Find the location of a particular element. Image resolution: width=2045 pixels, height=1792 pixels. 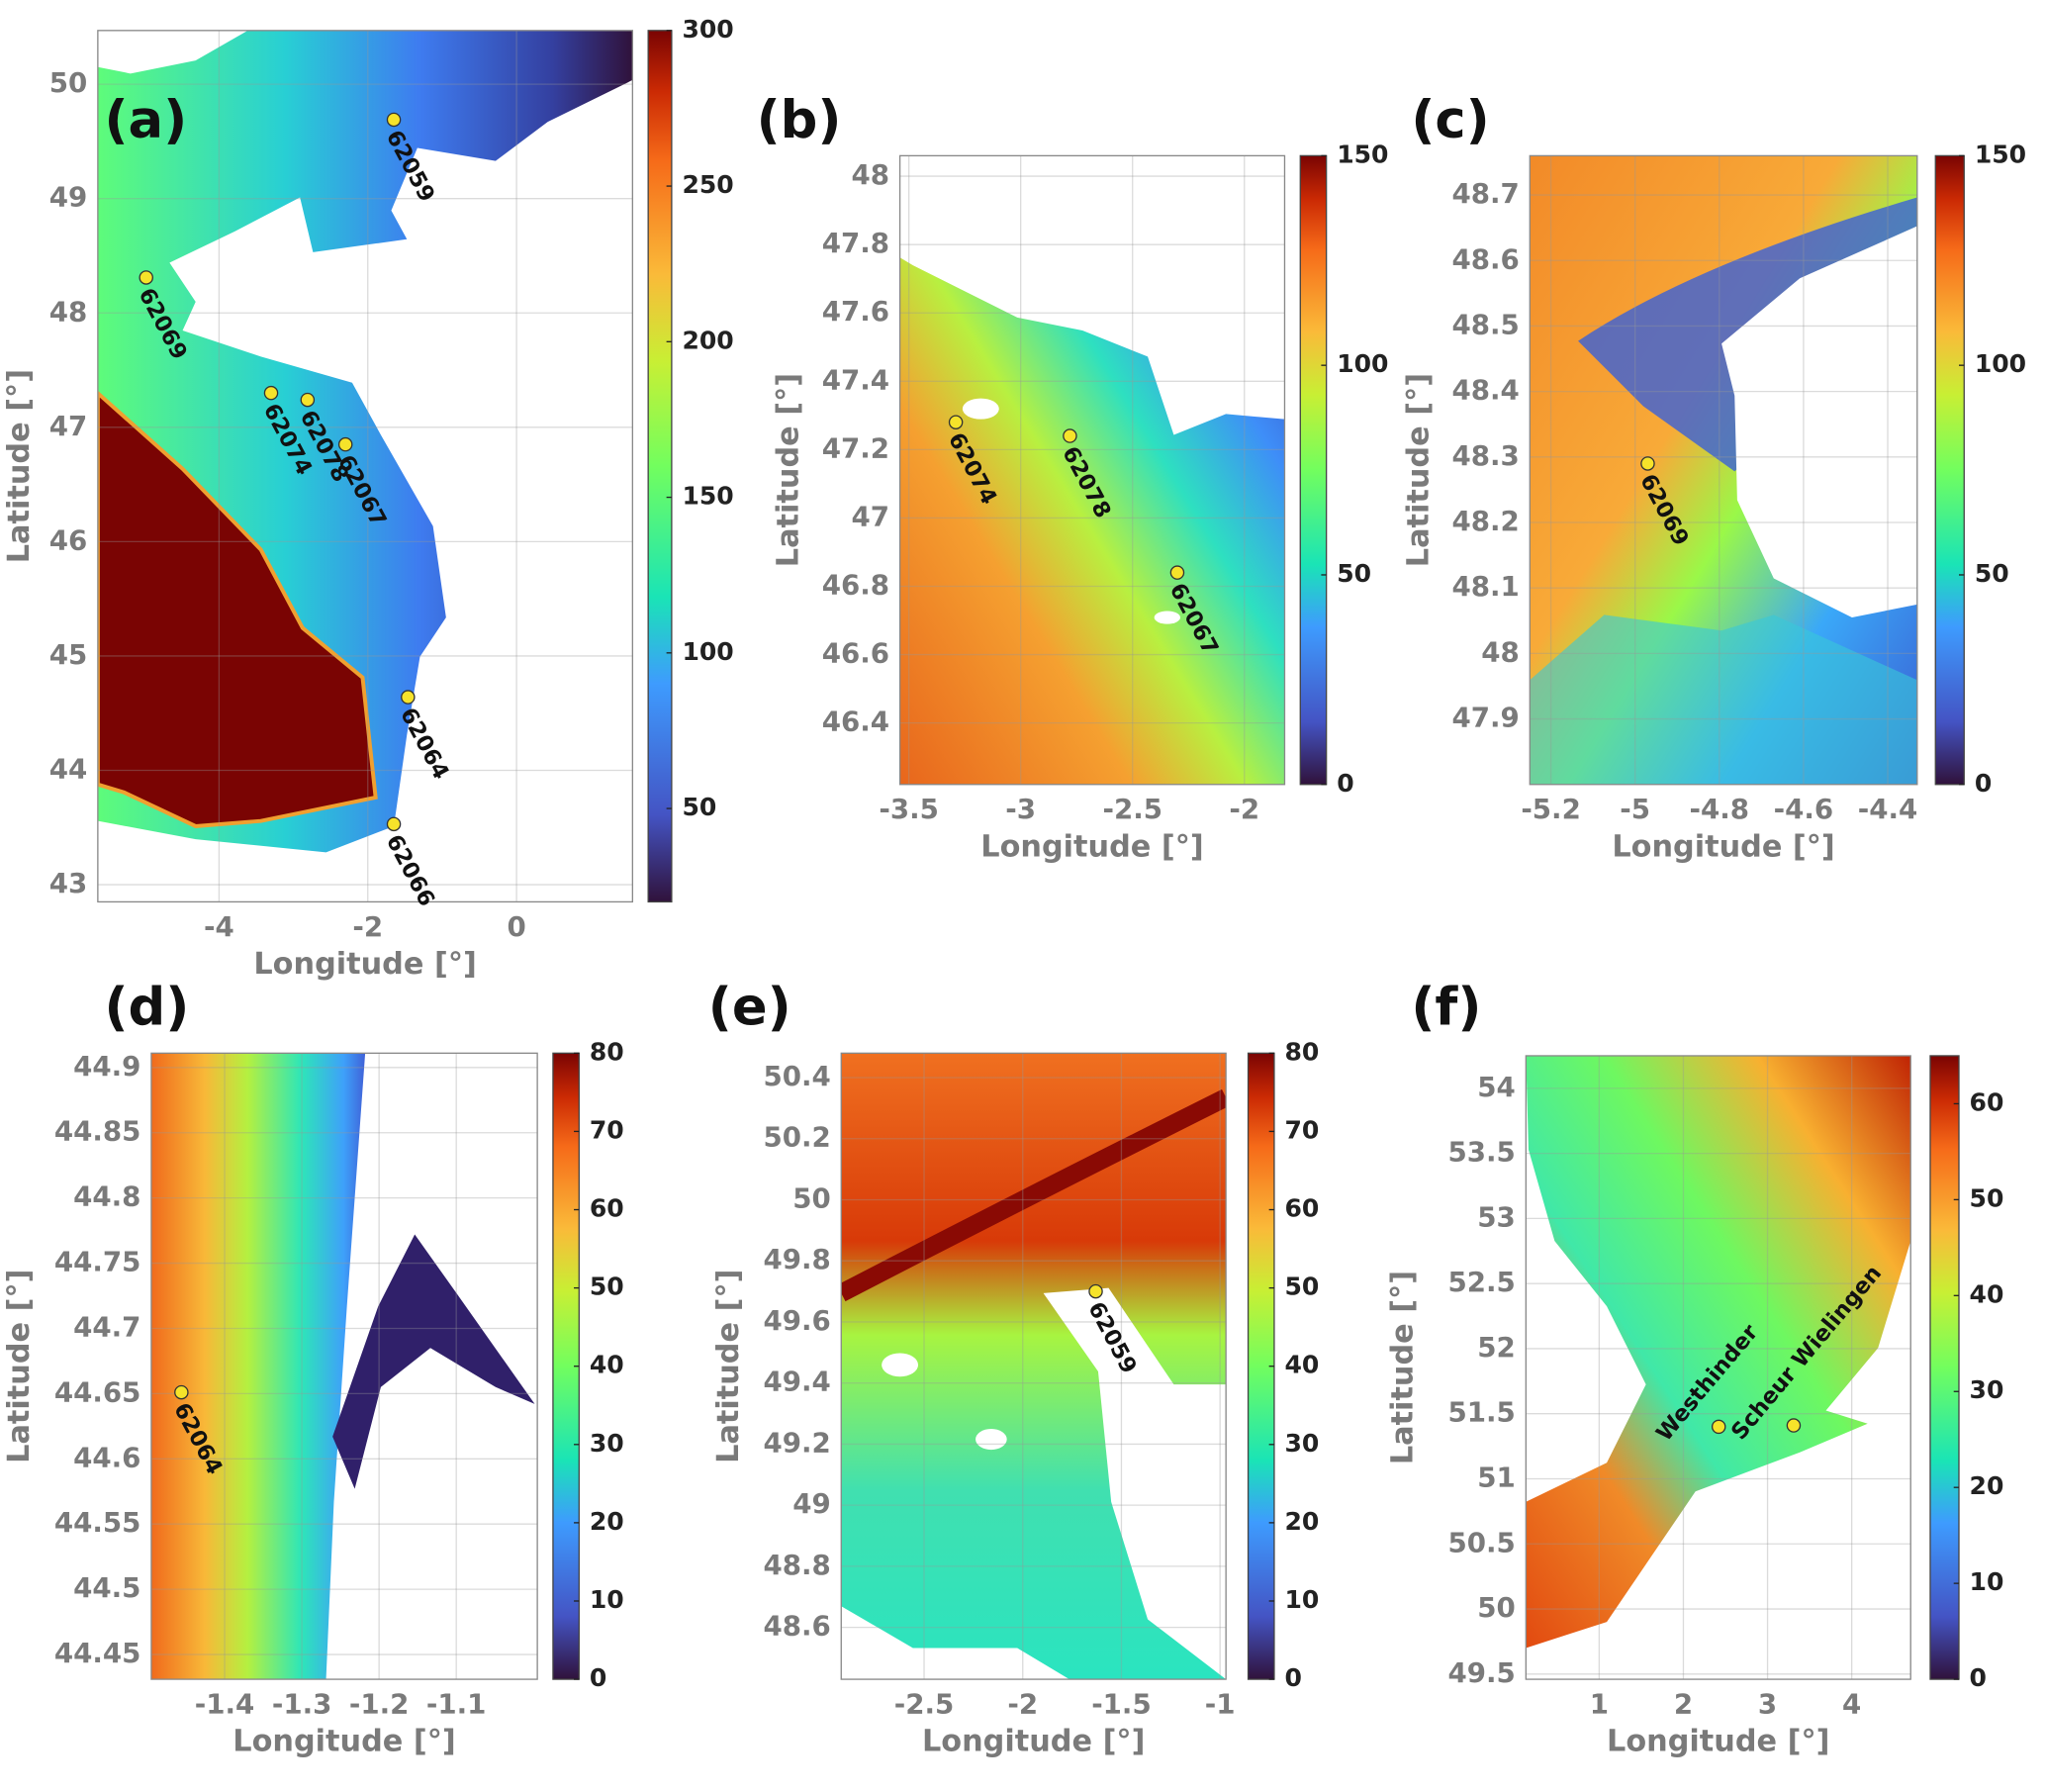

y-tick-label: 49.6 is located at coordinates (796, 1321).